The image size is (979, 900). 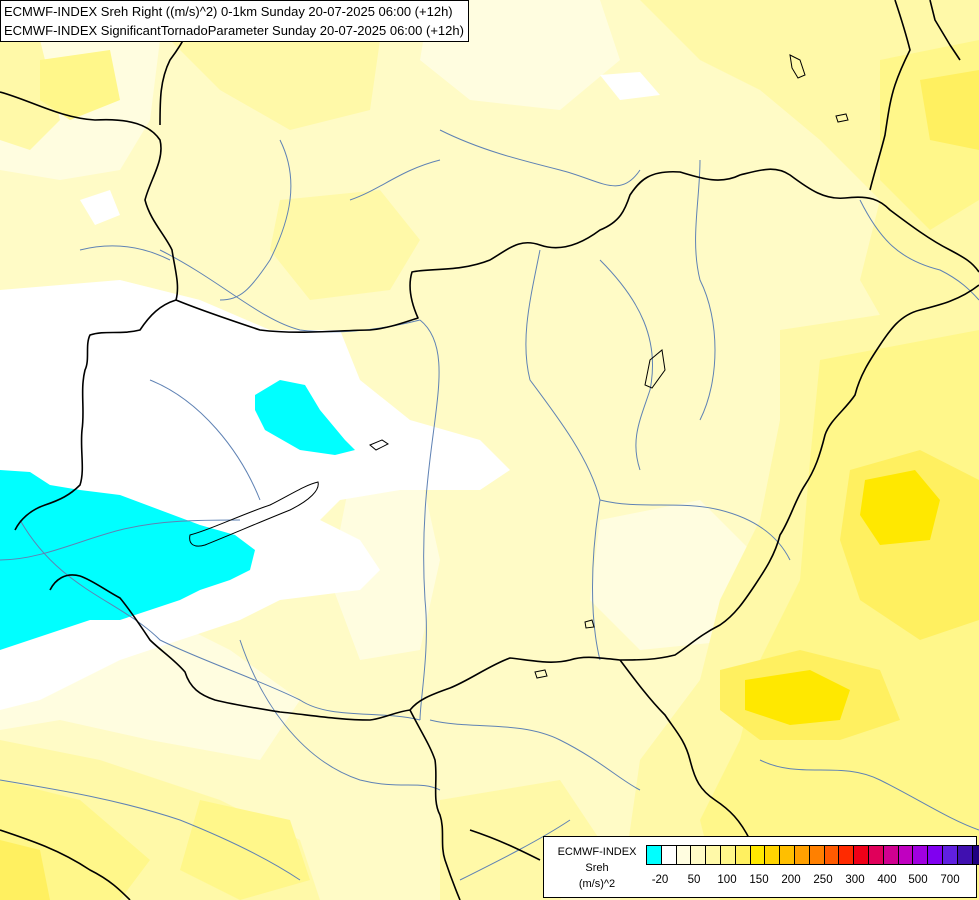 What do you see at coordinates (727, 880) in the screenshot?
I see `legend-tick-label: 100` at bounding box center [727, 880].